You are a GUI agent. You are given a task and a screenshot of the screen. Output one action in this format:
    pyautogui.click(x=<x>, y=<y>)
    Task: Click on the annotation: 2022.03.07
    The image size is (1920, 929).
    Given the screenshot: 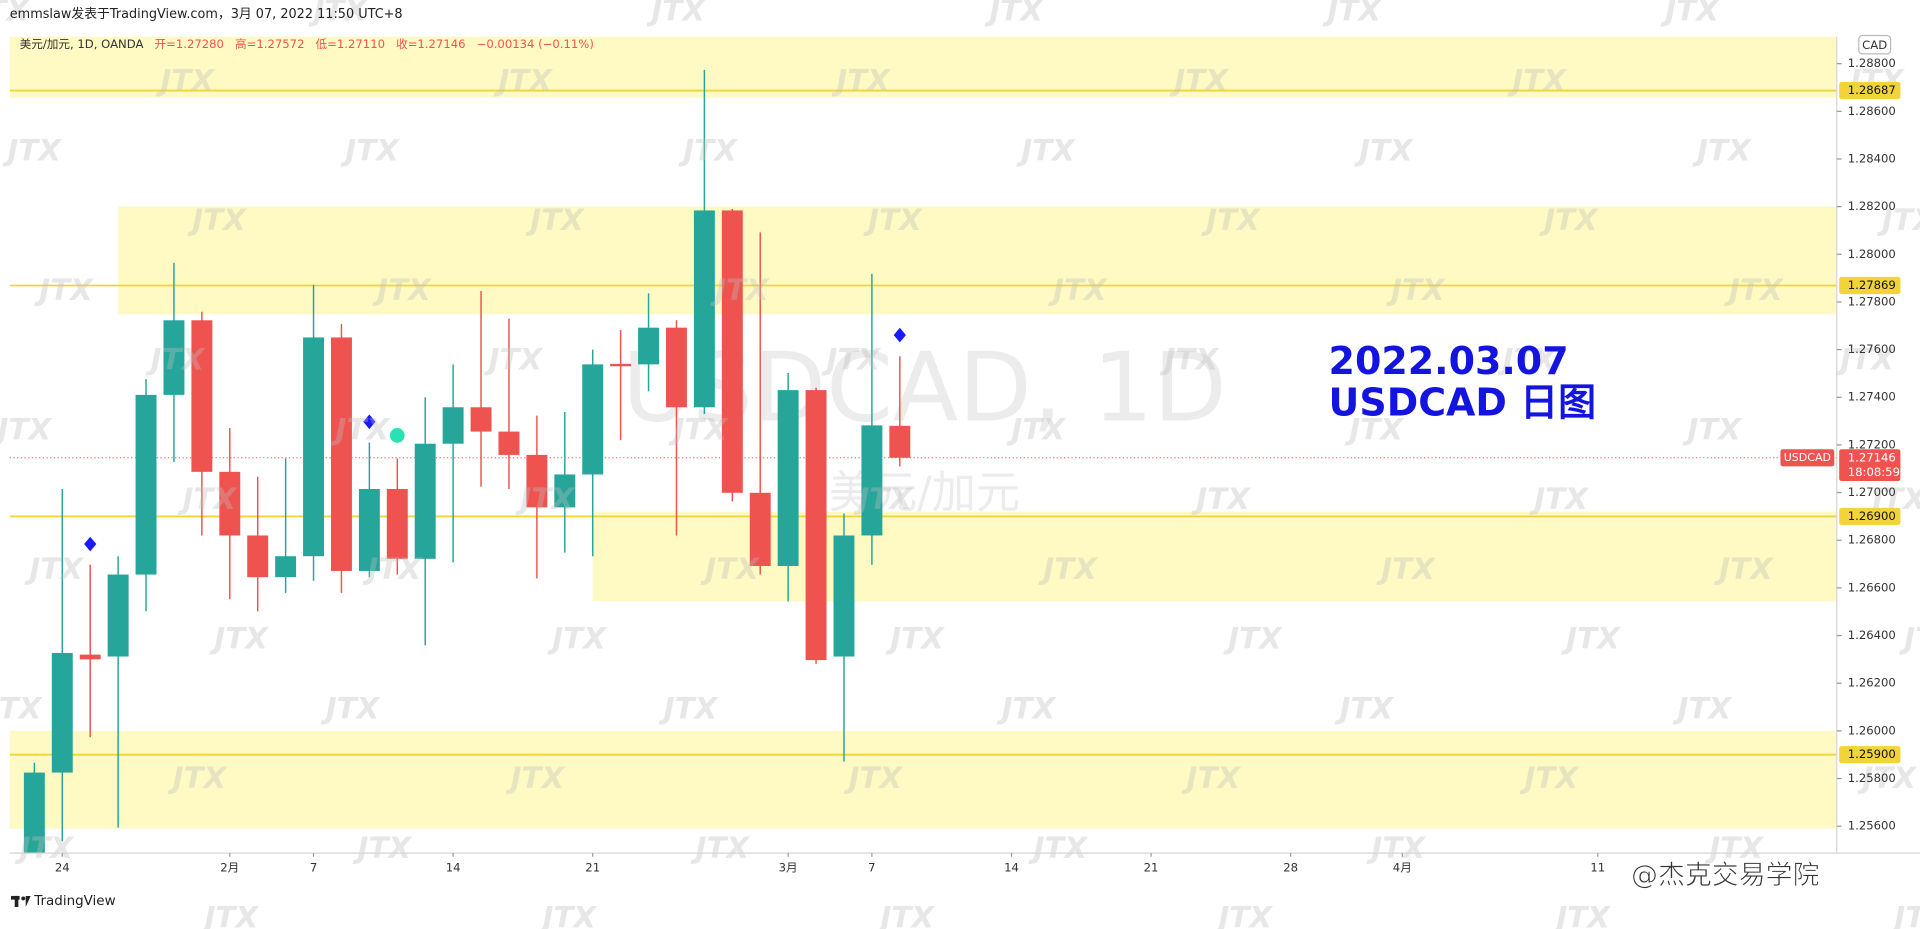 What is the action you would take?
    pyautogui.click(x=1449, y=361)
    